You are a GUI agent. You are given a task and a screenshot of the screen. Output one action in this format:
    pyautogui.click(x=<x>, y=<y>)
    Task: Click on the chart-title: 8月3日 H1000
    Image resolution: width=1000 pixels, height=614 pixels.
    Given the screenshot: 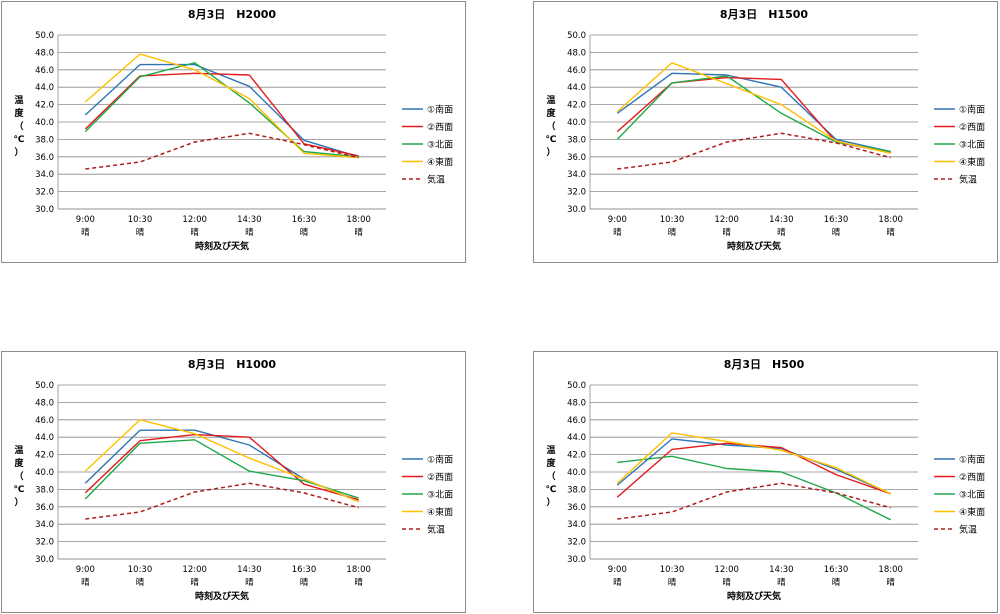 What is the action you would take?
    pyautogui.click(x=232, y=364)
    